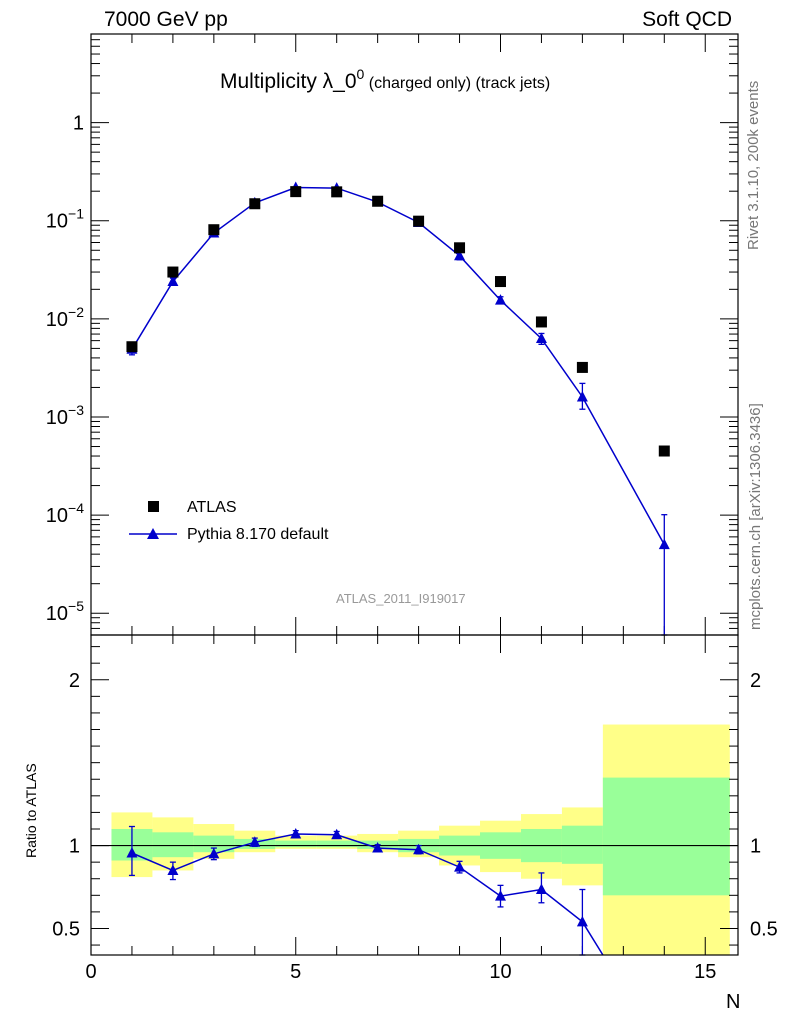  I want to click on ratio-y-tick-label-right: 1, so click(755, 847).